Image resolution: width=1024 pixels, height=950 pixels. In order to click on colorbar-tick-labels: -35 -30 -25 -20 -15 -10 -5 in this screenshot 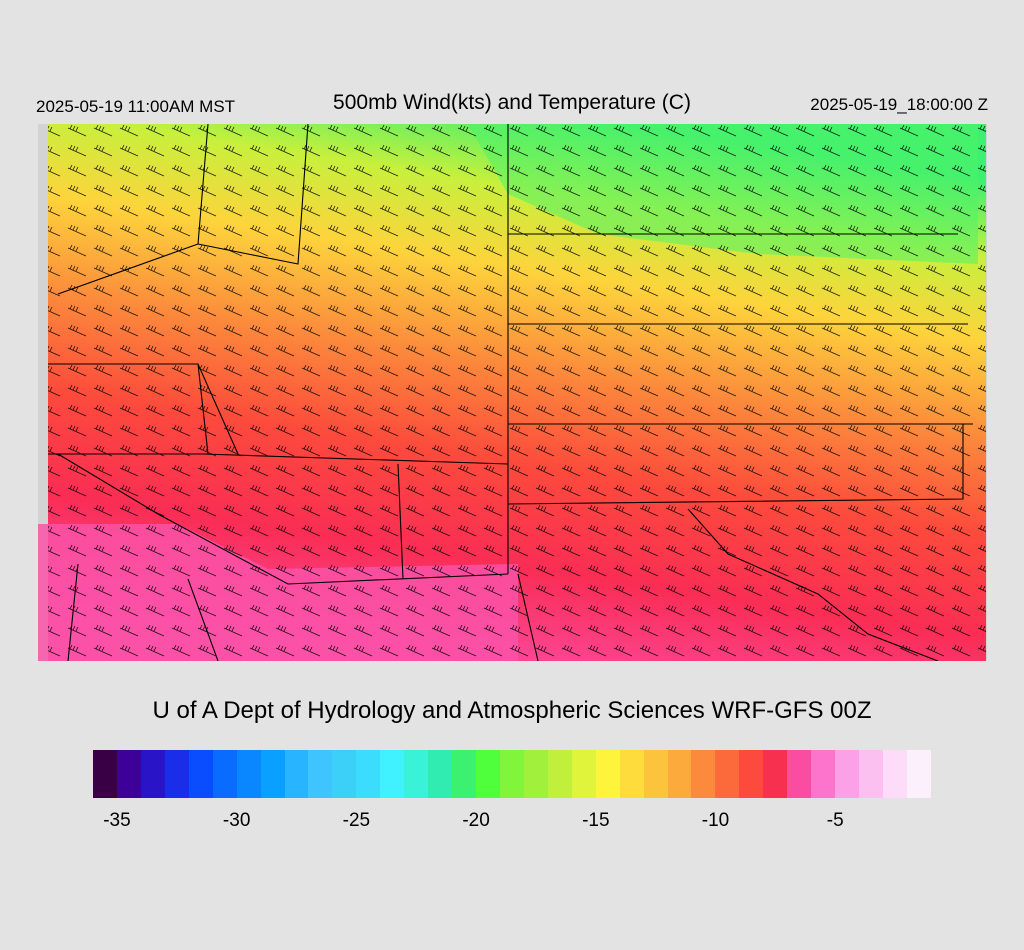, I will do `click(512, 825)`.